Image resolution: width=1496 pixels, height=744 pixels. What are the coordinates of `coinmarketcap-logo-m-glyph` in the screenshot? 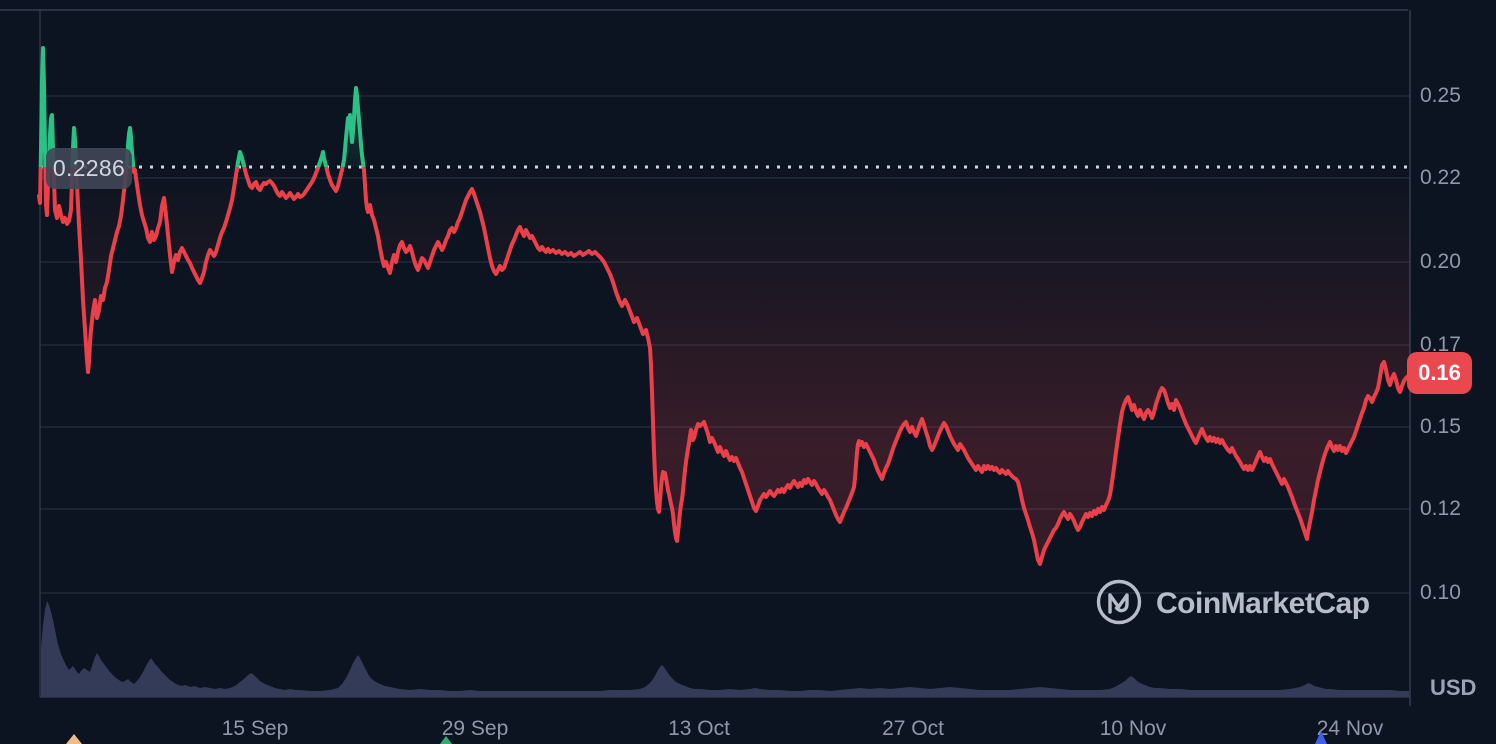 It's located at (1118, 603).